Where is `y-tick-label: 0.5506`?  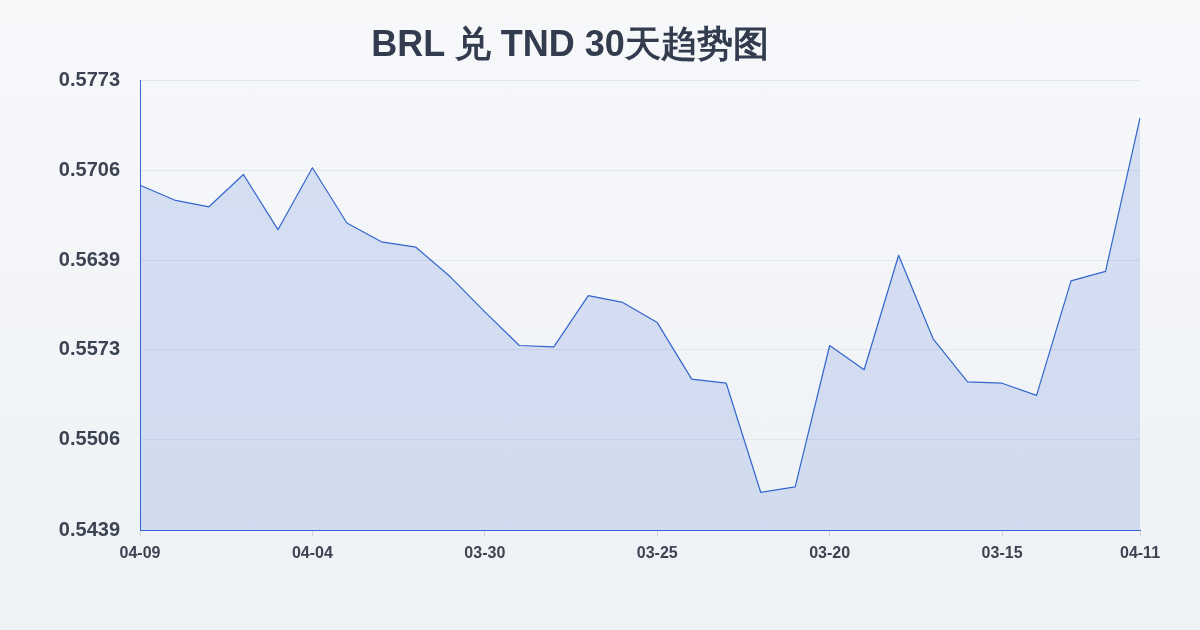
y-tick-label: 0.5506 is located at coordinates (89, 438).